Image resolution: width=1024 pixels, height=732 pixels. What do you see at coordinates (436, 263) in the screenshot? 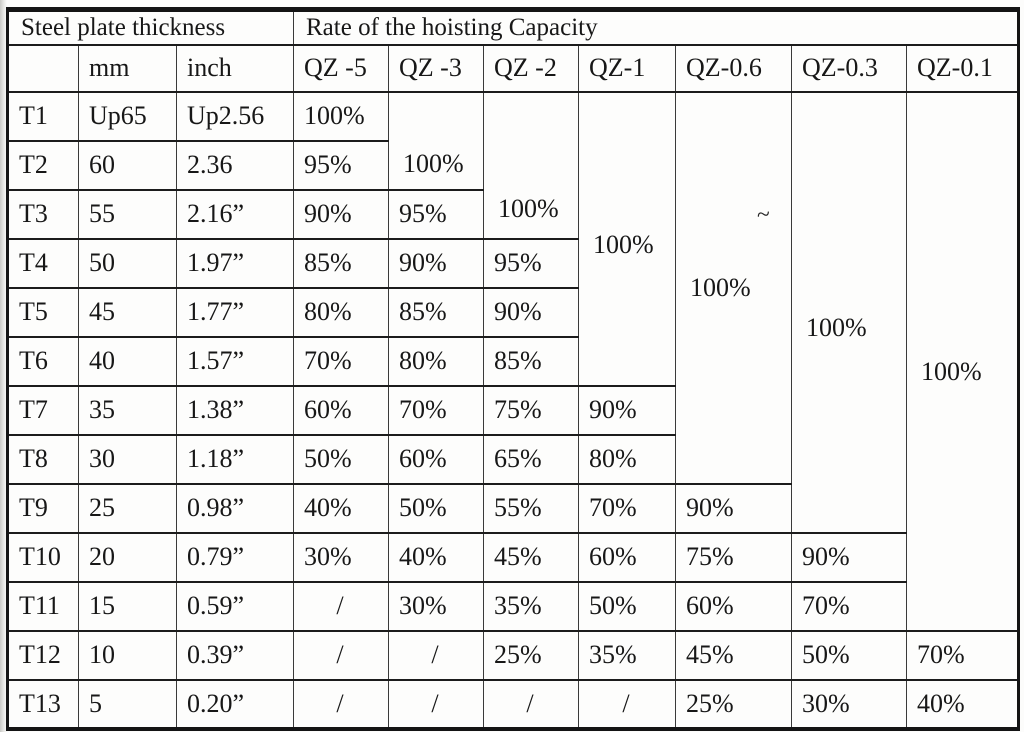
I see `cell-T4-qz3: 90%` at bounding box center [436, 263].